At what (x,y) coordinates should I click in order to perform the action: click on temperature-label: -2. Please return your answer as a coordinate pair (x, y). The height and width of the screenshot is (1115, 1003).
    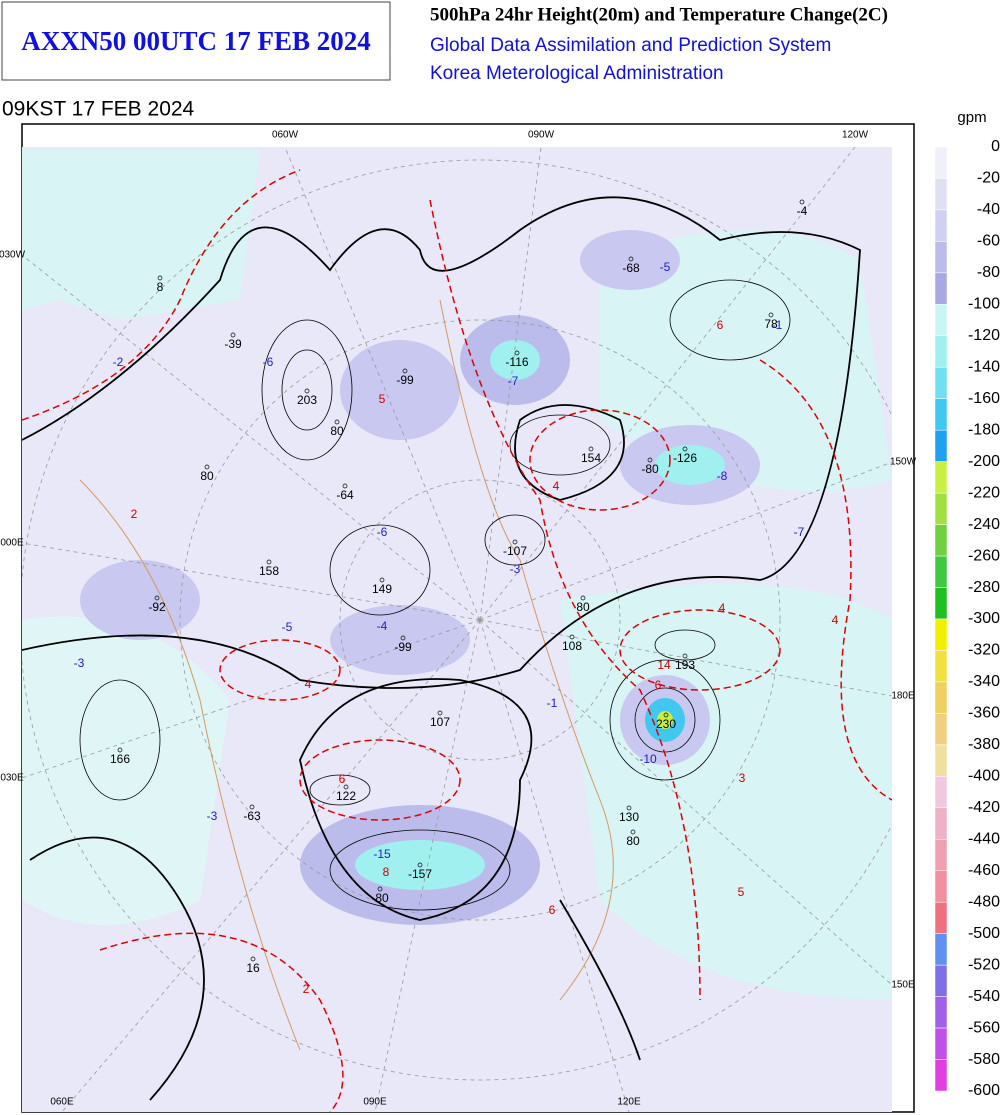
    Looking at the image, I should click on (118, 362).